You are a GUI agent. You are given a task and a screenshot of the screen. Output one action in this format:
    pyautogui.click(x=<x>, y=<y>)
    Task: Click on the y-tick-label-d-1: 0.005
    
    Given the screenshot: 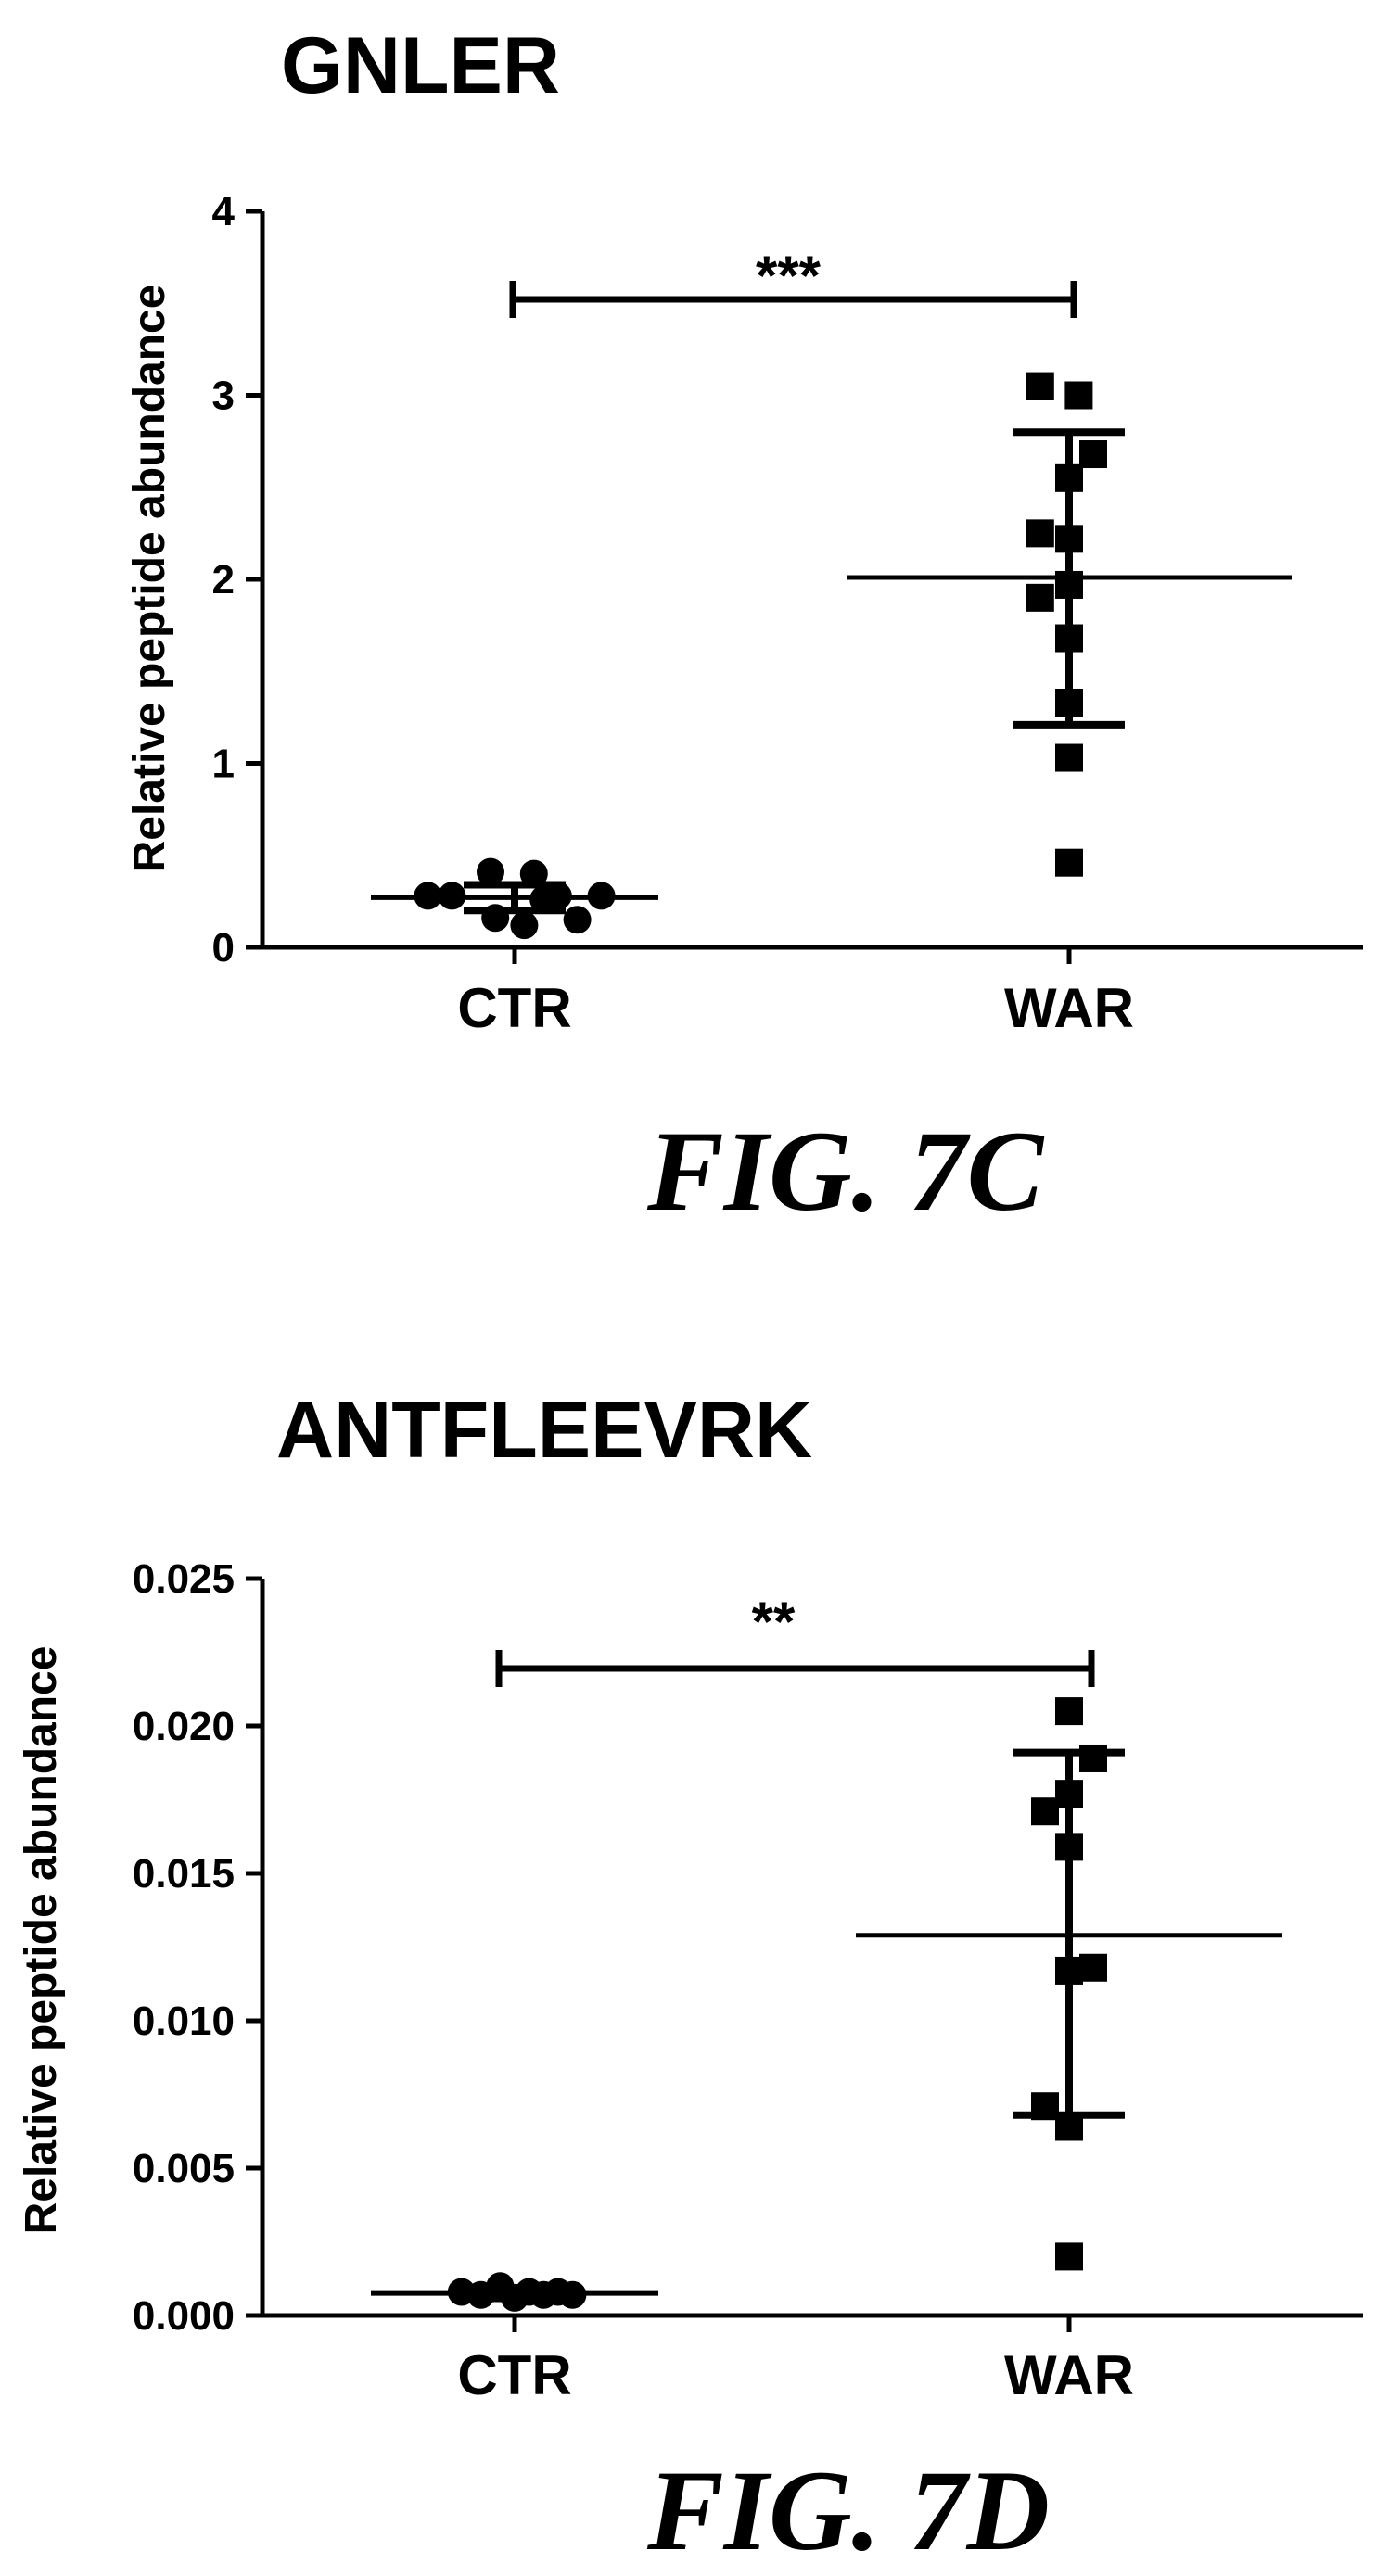 What is the action you would take?
    pyautogui.click(x=184, y=2168)
    